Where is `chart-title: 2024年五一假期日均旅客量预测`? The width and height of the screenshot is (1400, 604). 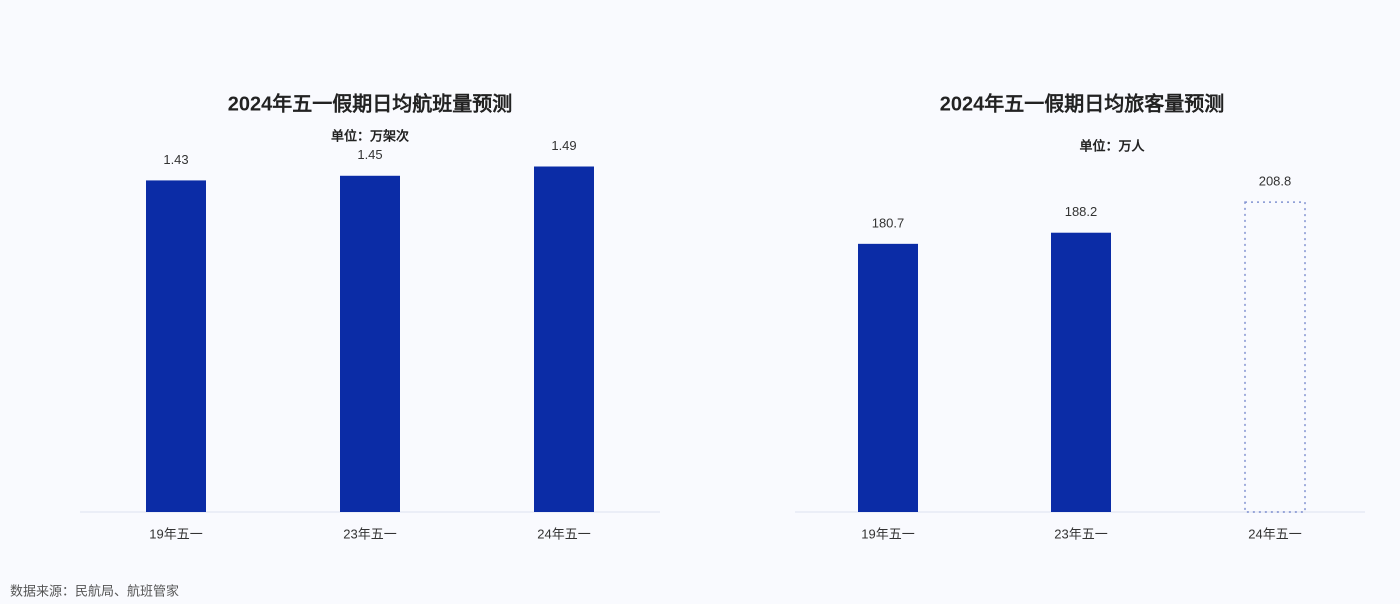 chart-title: 2024年五一假期日均旅客量预测 is located at coordinates (1082, 103).